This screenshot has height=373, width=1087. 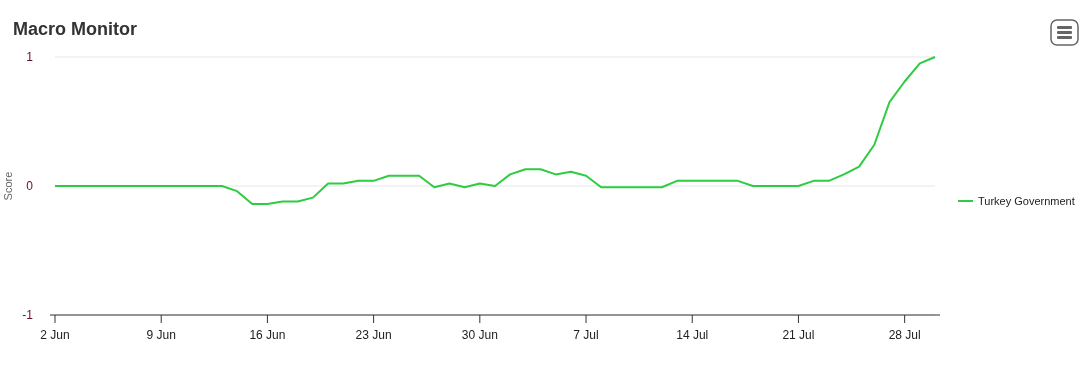 I want to click on y-axis-title: Score, so click(x=8, y=186).